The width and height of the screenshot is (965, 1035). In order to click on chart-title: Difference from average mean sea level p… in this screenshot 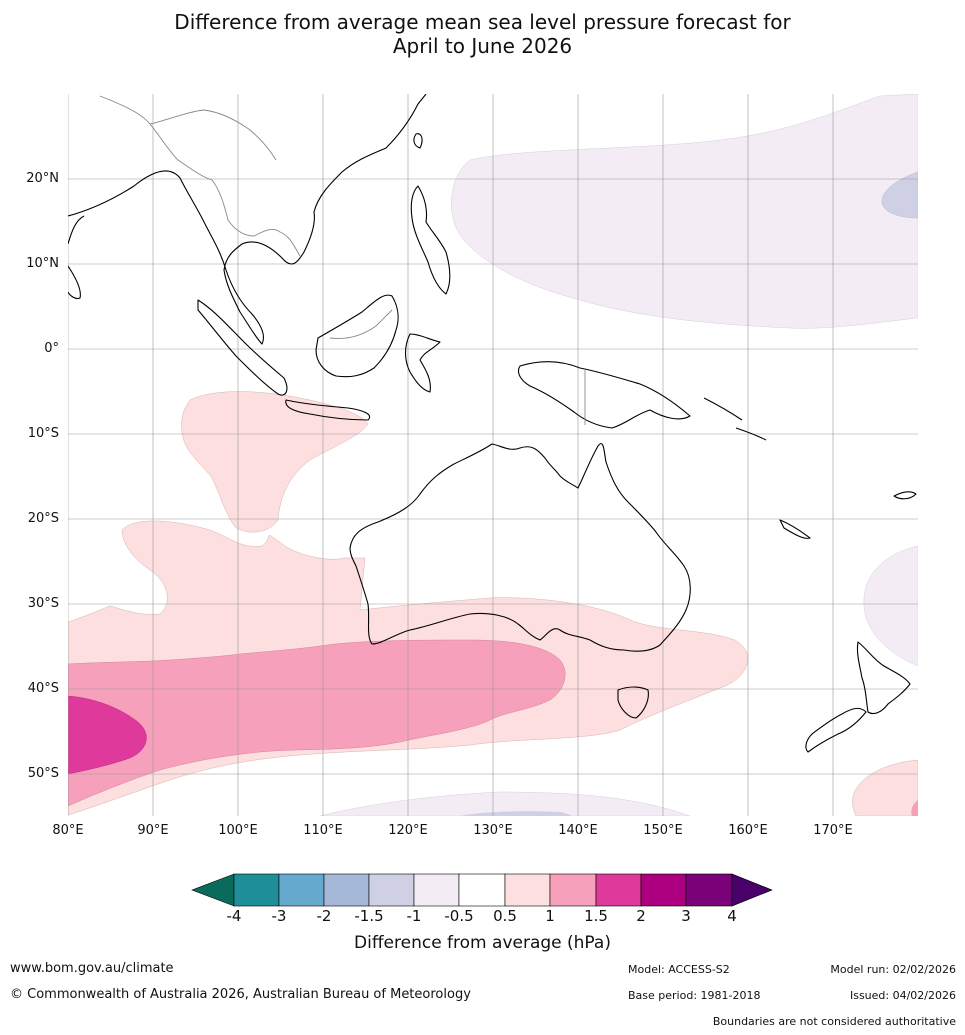, I will do `click(482, 34)`.